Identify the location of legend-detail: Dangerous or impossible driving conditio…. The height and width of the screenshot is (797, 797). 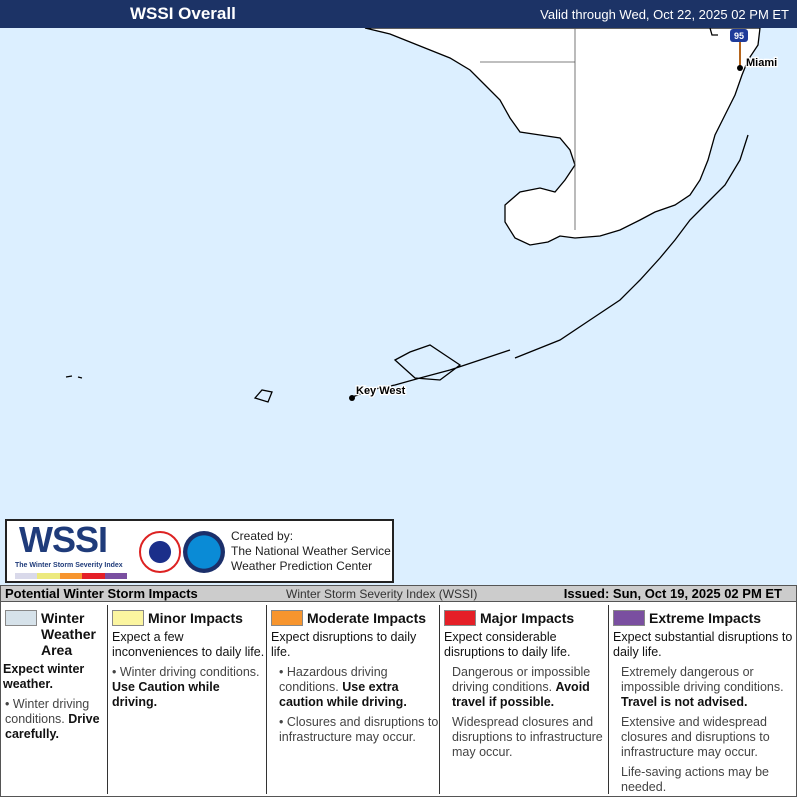
(521, 679).